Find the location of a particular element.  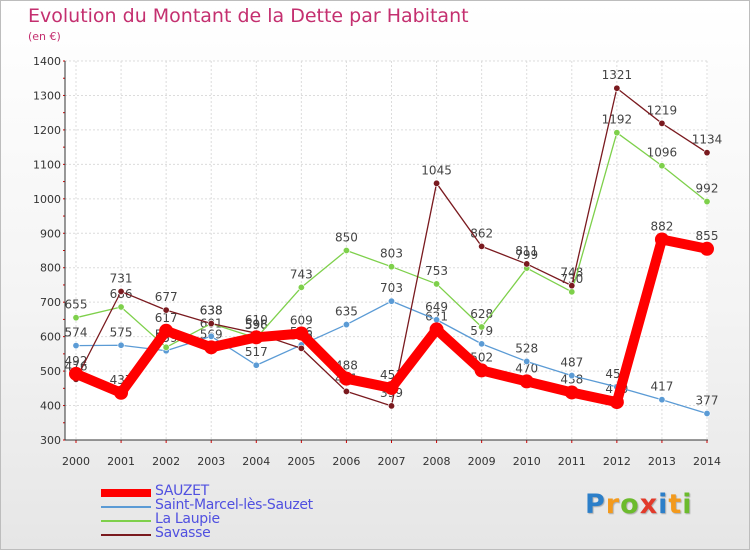

y-tick-label: 800 is located at coordinates (50, 268).